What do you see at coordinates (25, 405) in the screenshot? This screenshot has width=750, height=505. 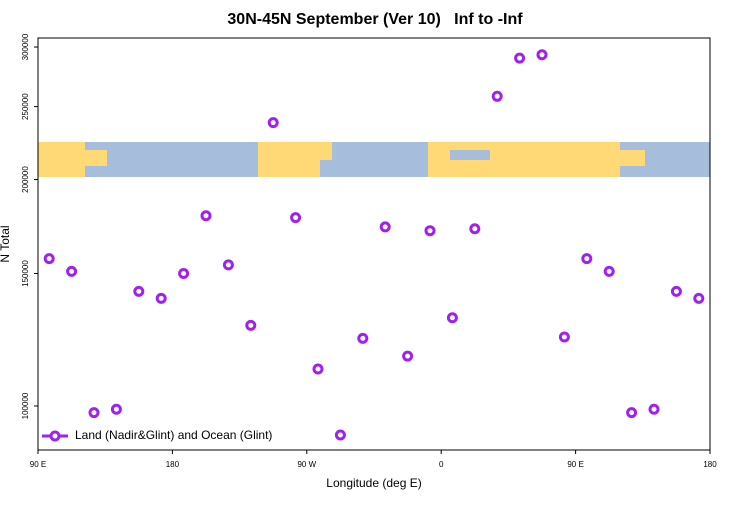 I see `y-tick-label: 100000` at bounding box center [25, 405].